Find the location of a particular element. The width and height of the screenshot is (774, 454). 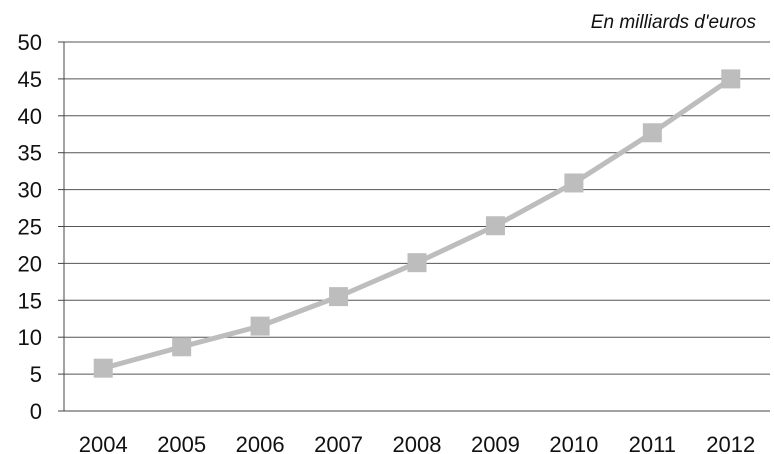

y-tick-label: 50 is located at coordinates (30, 42).